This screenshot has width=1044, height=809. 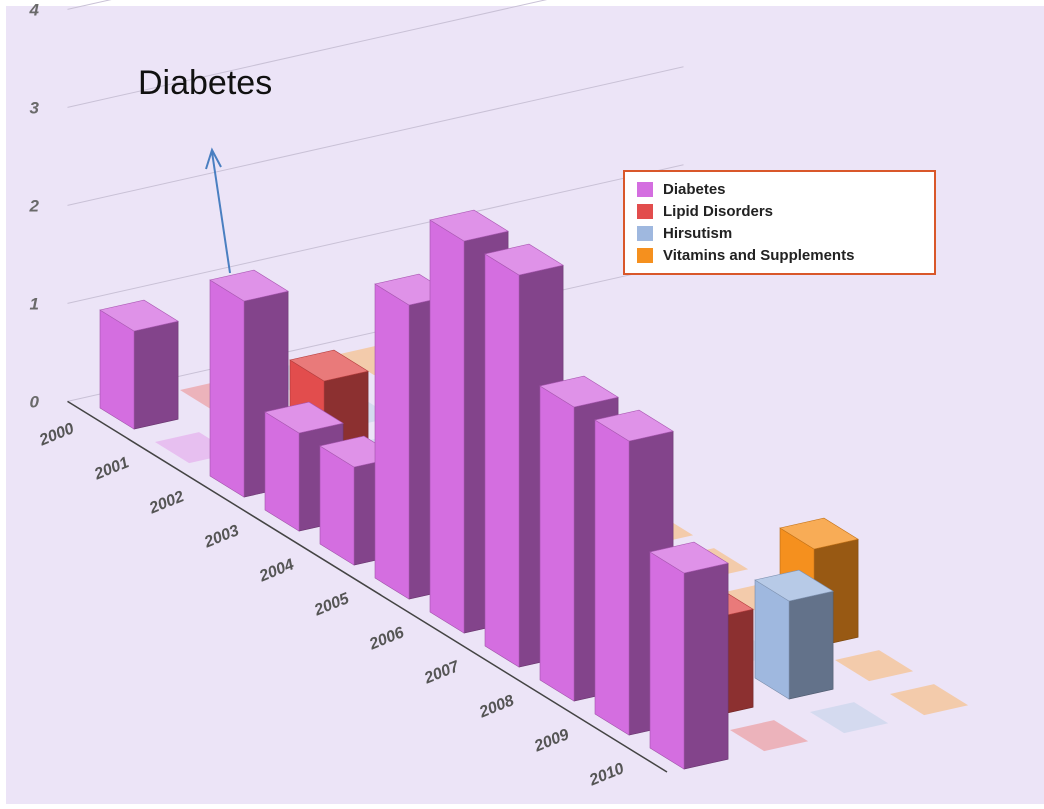 What do you see at coordinates (551, 741) in the screenshot?
I see `x-tick-label: 2009` at bounding box center [551, 741].